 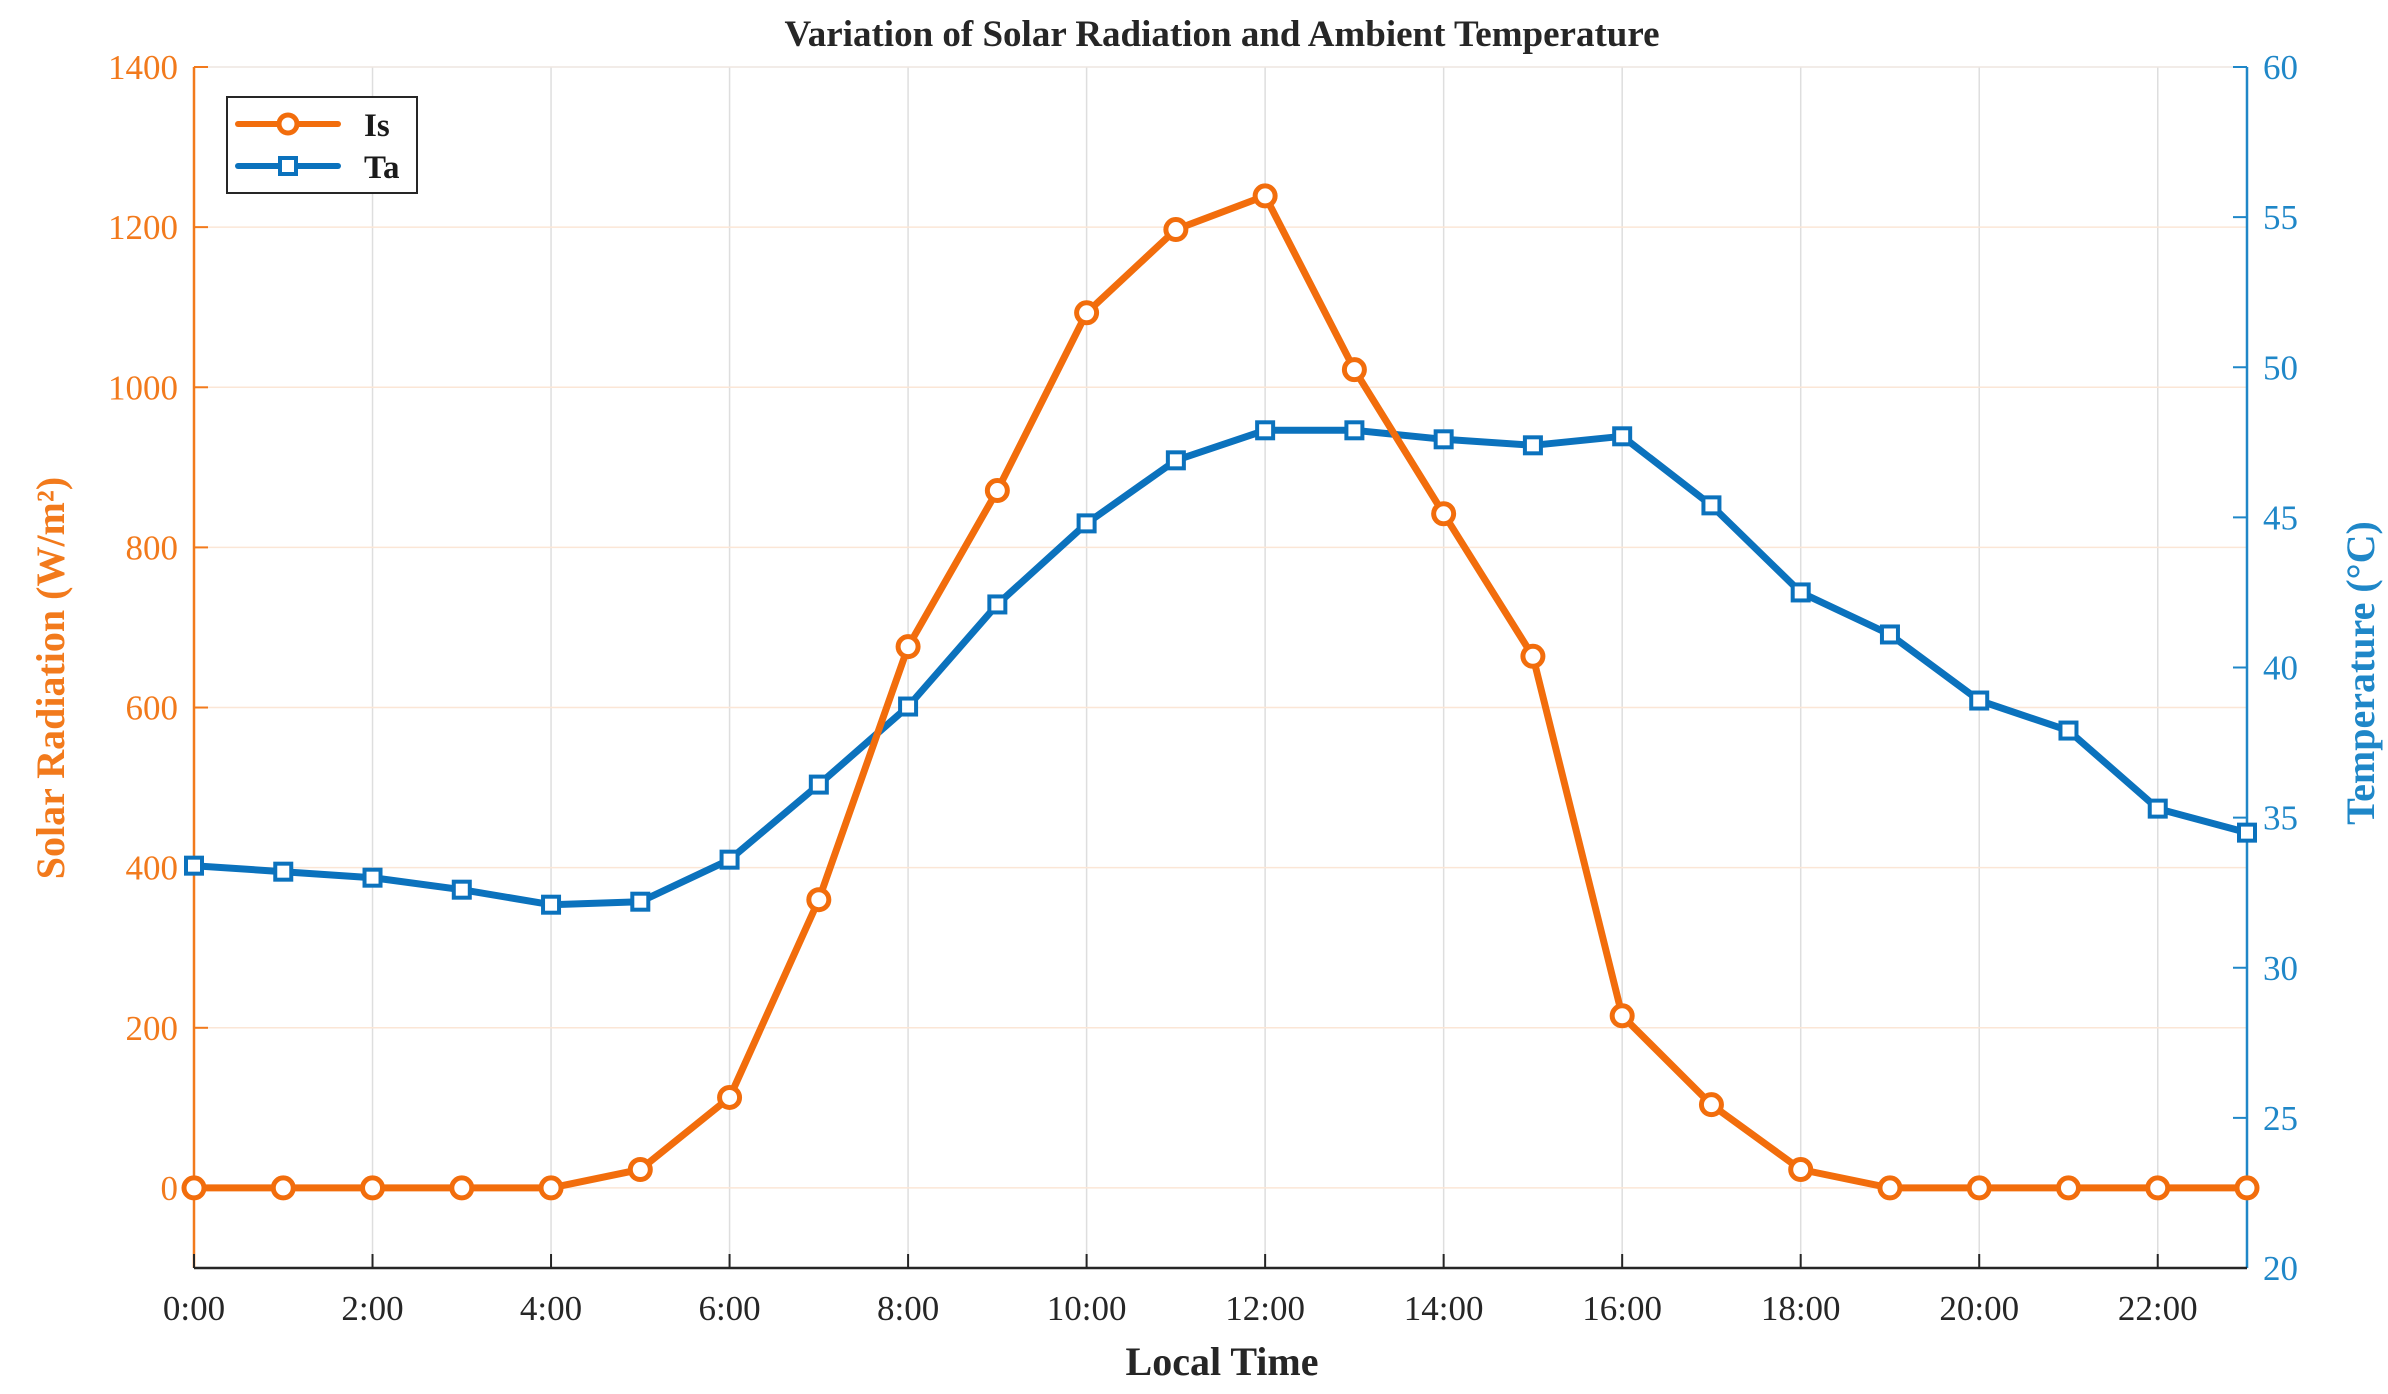 I want to click on x-tick-label: 2:00, so click(x=372, y=1308).